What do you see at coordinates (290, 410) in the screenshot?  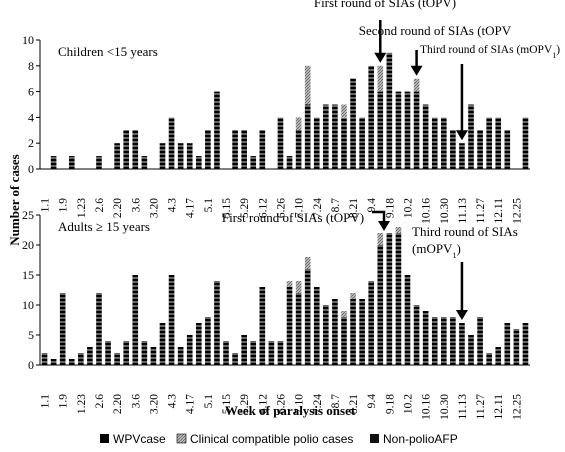 I see `x-axis-label: Week of paralysis onset` at bounding box center [290, 410].